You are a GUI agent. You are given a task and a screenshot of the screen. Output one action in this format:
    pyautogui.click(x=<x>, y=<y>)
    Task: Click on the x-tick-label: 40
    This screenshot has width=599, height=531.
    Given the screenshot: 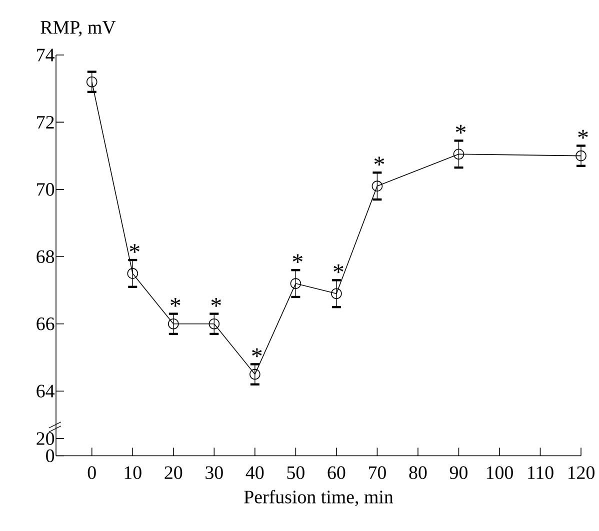 What is the action you would take?
    pyautogui.click(x=255, y=473)
    